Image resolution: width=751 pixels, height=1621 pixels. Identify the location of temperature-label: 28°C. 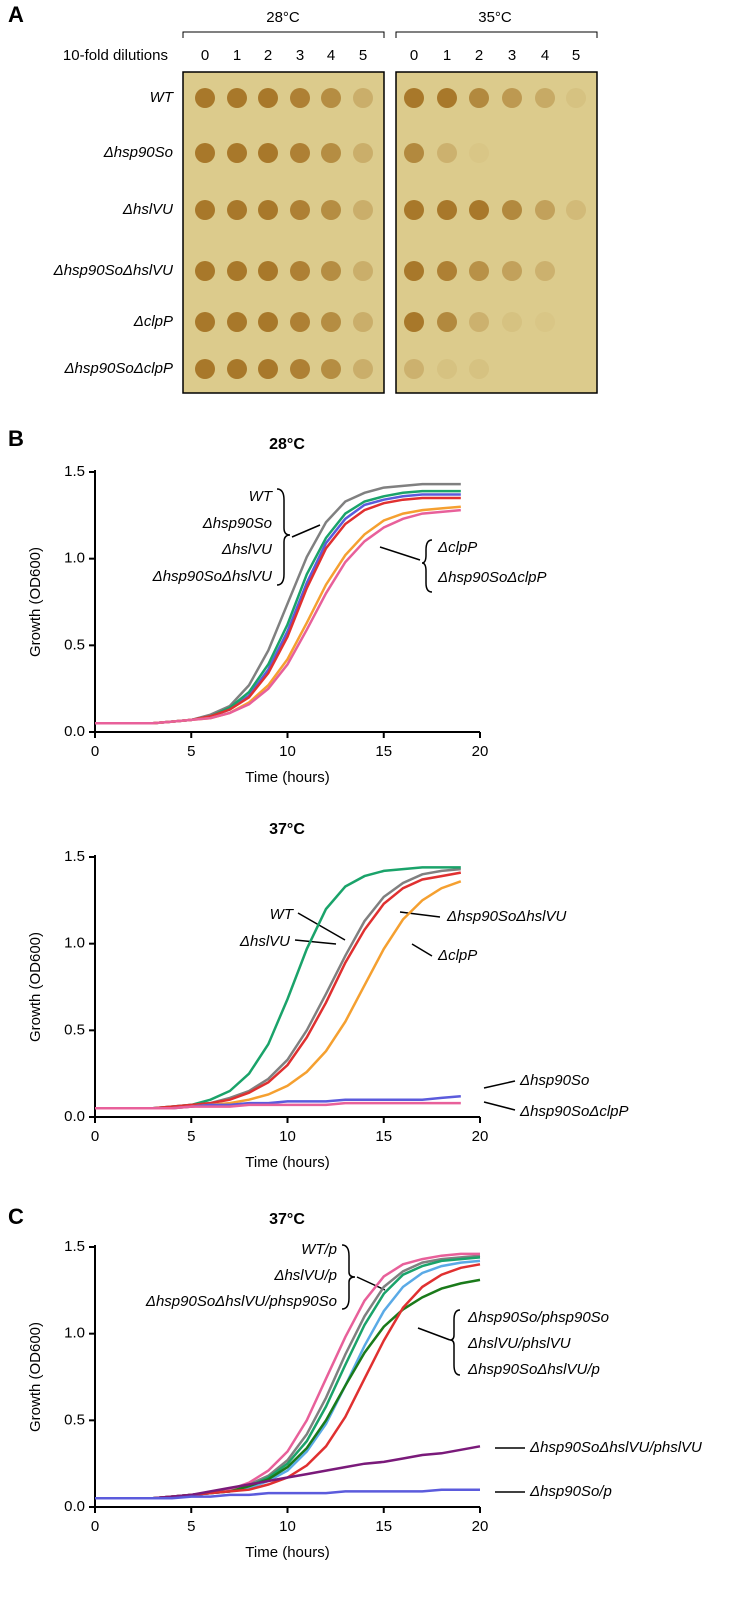
(283, 17).